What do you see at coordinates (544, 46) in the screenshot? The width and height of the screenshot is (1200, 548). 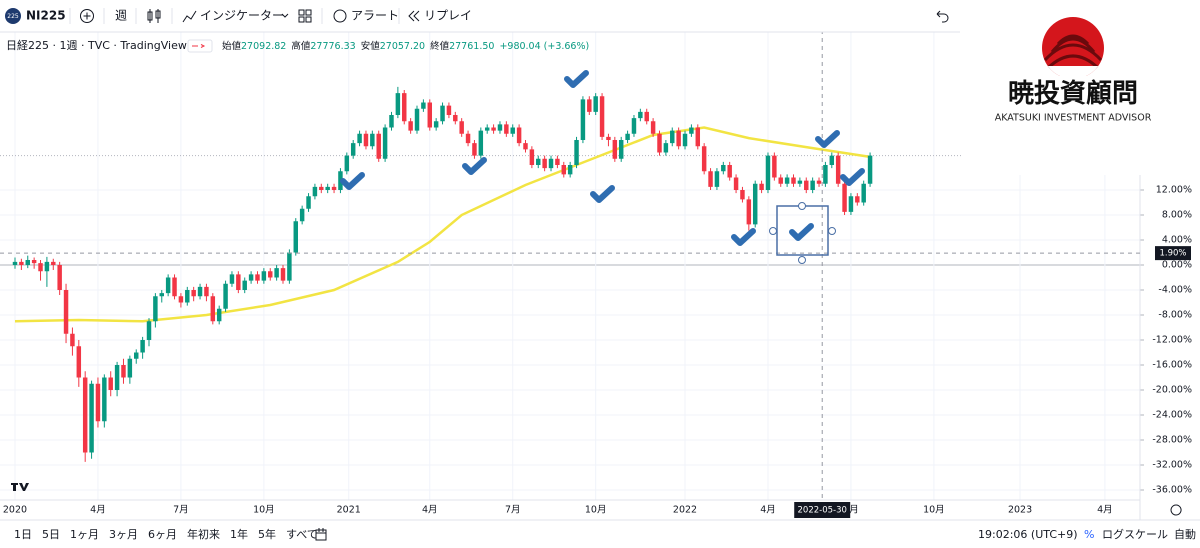 I see `ohlc-change: +980.04 (+3.66%)` at bounding box center [544, 46].